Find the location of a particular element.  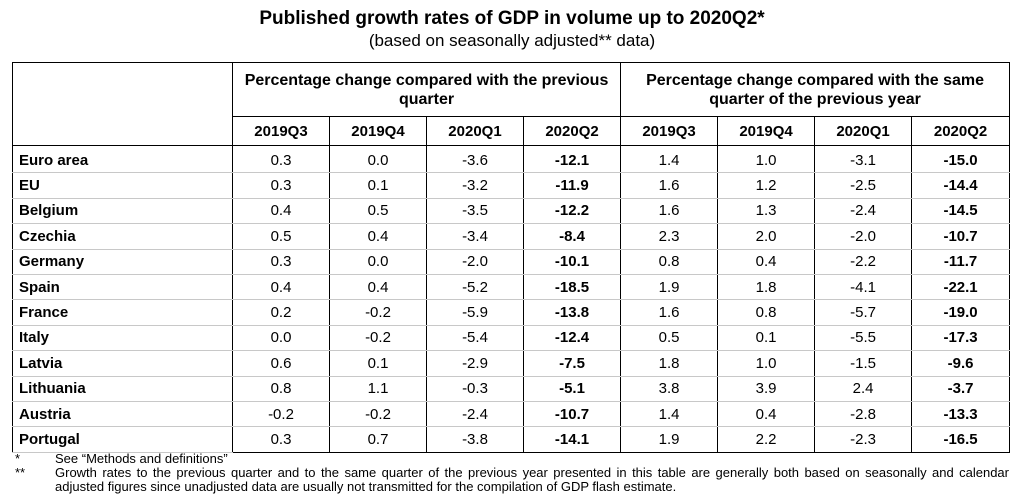

table-row: Euro area 0.3 0.0 -3.6 -12.1 1.4 1.0 -3.1 -15.0 is located at coordinates (511, 159).